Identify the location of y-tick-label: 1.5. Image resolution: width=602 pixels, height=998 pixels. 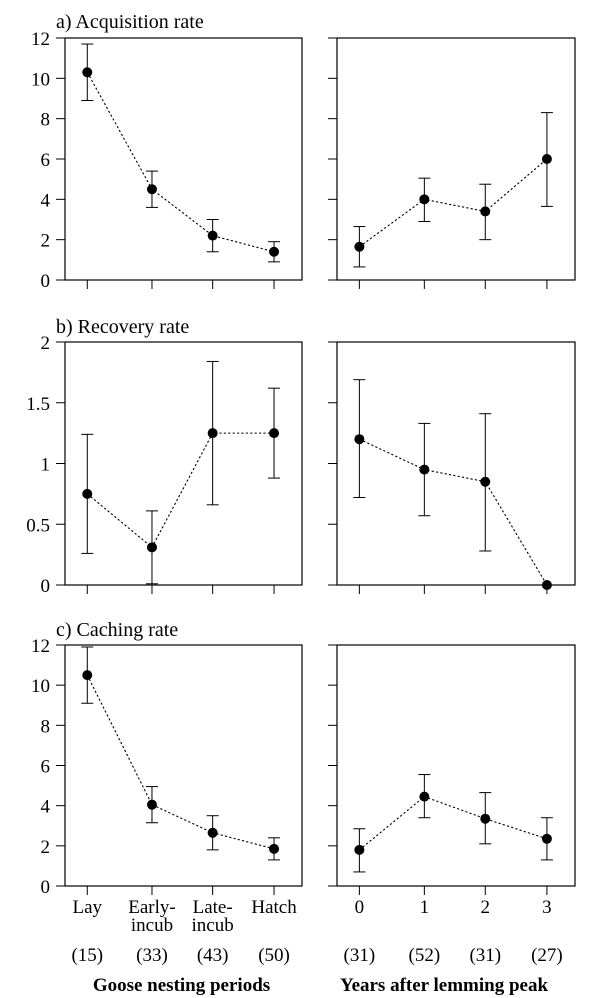
(38, 404).